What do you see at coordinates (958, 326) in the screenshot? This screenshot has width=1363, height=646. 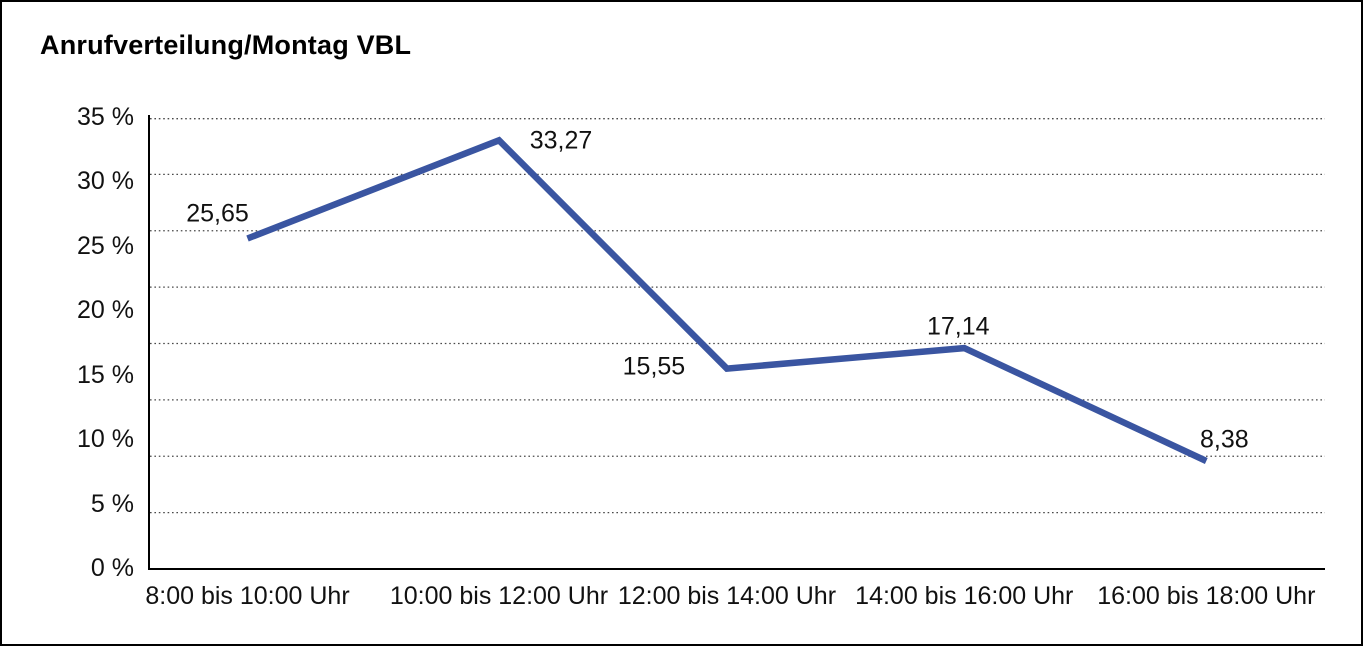 I see `data-point-label: 17,14` at bounding box center [958, 326].